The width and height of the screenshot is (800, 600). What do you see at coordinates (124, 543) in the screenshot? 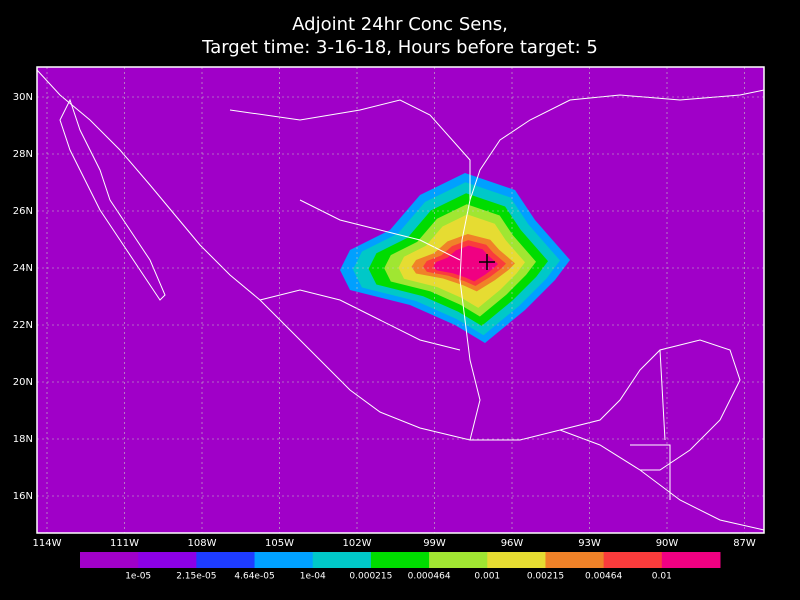
I see `lon-label: 111W` at bounding box center [124, 543].